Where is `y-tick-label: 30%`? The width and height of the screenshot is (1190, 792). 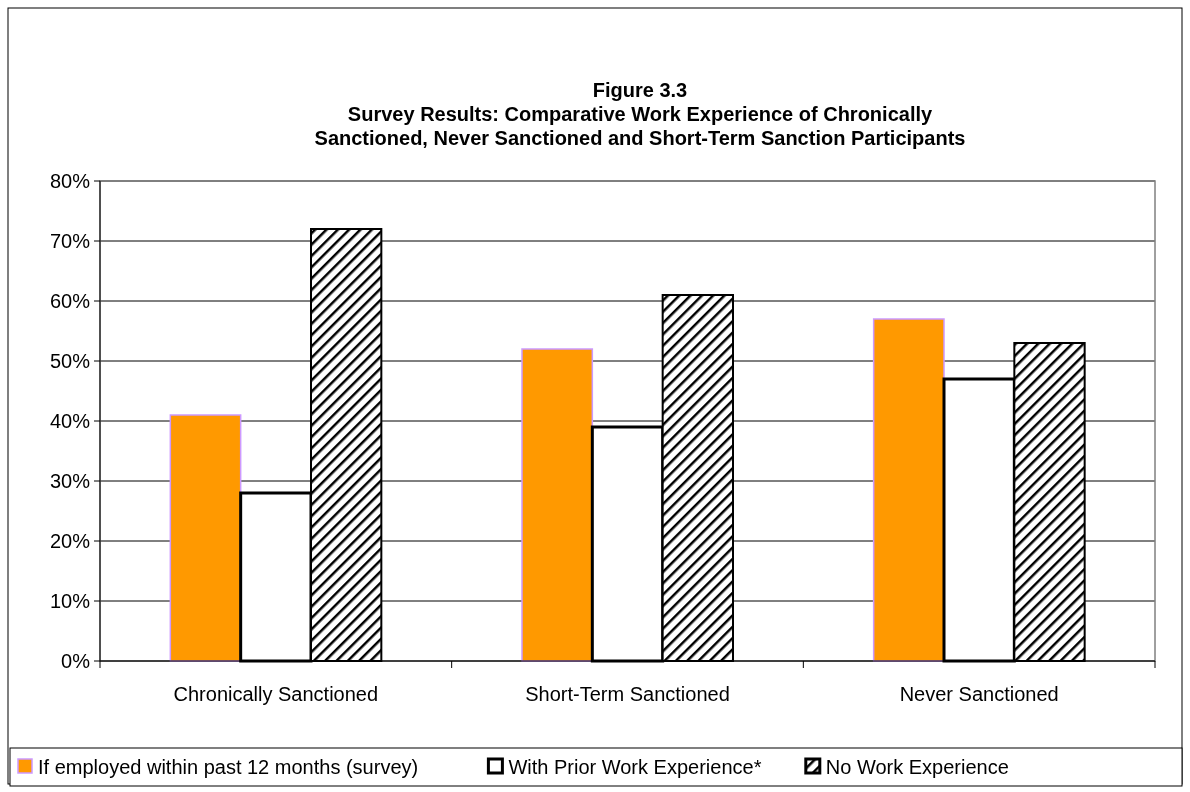
y-tick-label: 30% is located at coordinates (70, 481).